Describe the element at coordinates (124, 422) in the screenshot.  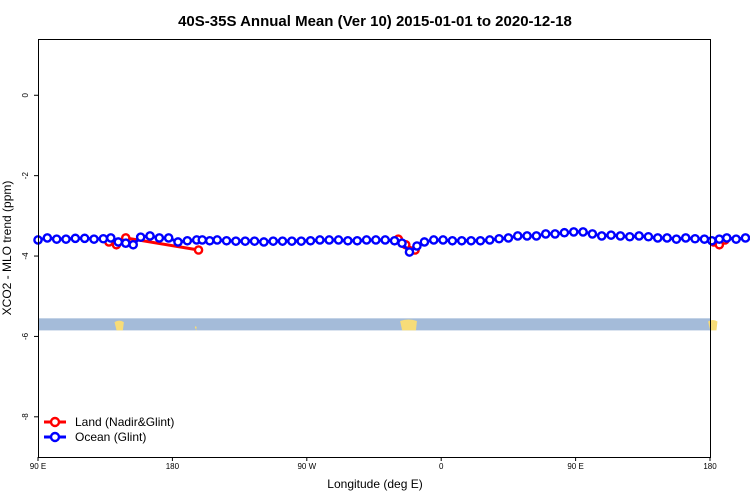
I see `legend-label-0: Land (Nadir&Glint)` at that location.